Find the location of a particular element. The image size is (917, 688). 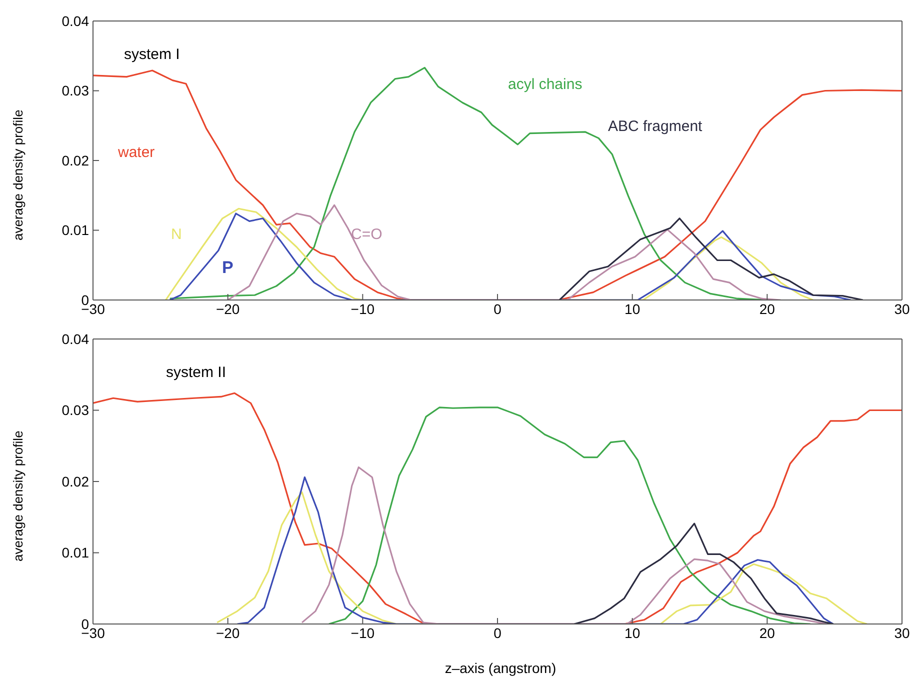

annotation: system II is located at coordinates (196, 372).